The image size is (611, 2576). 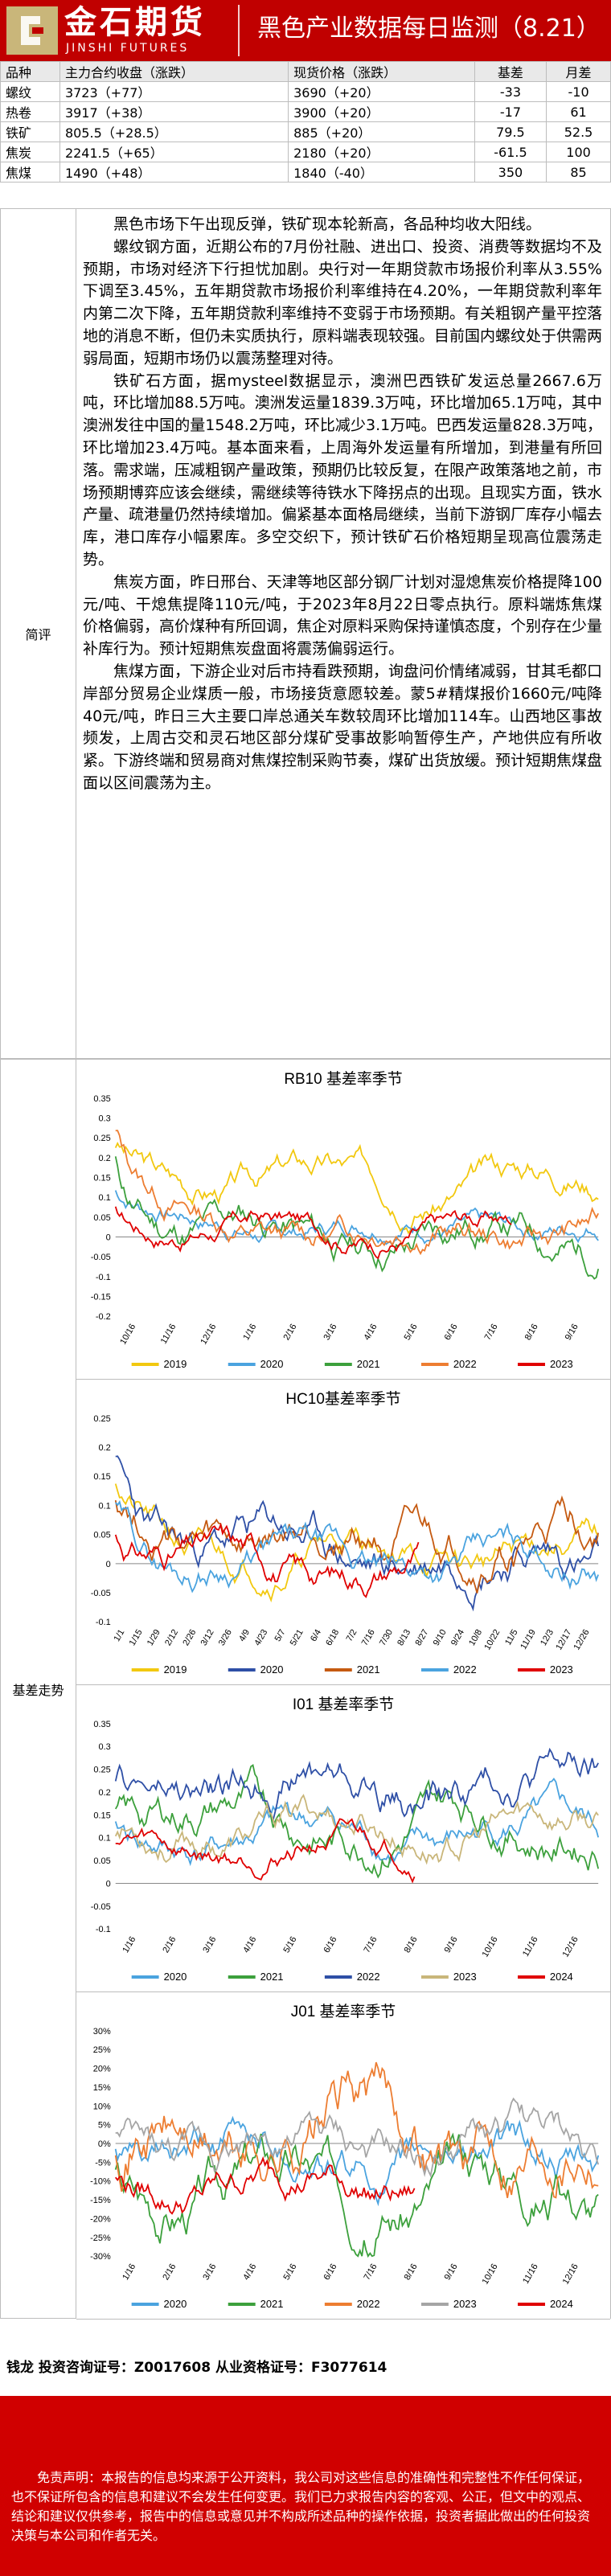 What do you see at coordinates (421, 1637) in the screenshot?
I see `x-tick-label: 8/27` at bounding box center [421, 1637].